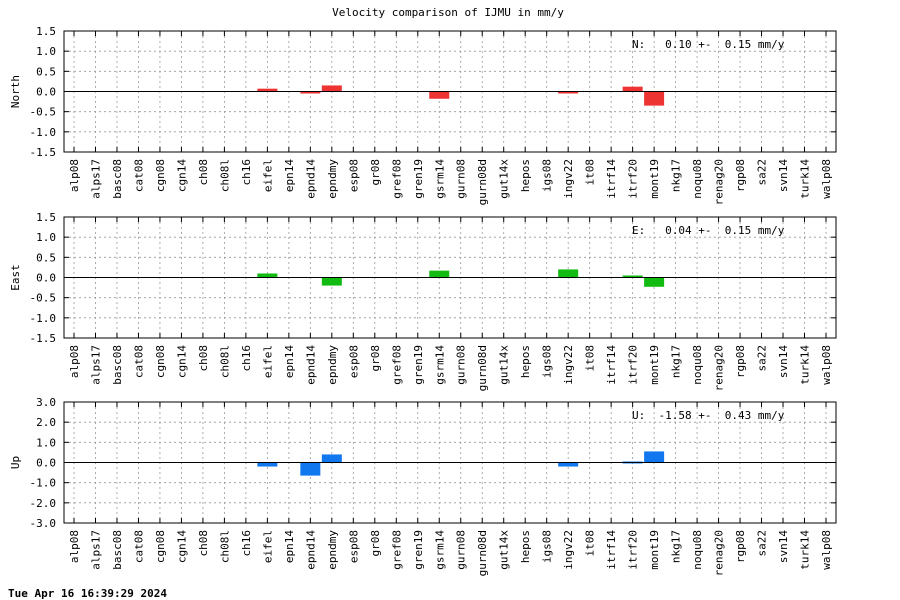  Describe the element at coordinates (46, 71) in the screenshot. I see `y-tick-label: 0.5` at that location.